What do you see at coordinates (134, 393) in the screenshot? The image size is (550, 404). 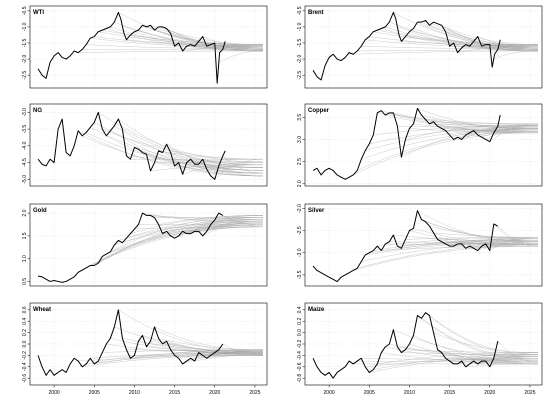 I see `x-tick-label: 2010` at bounding box center [134, 393].